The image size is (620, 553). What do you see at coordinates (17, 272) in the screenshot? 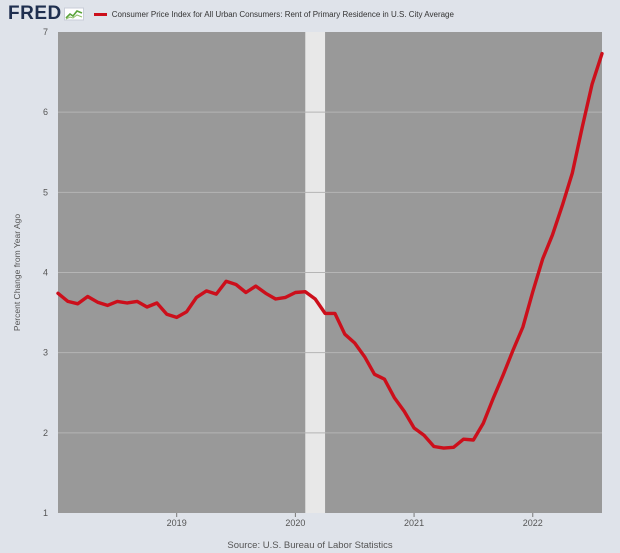
I see `y-axis-title: Percent Change from Year Ago` at bounding box center [17, 272].